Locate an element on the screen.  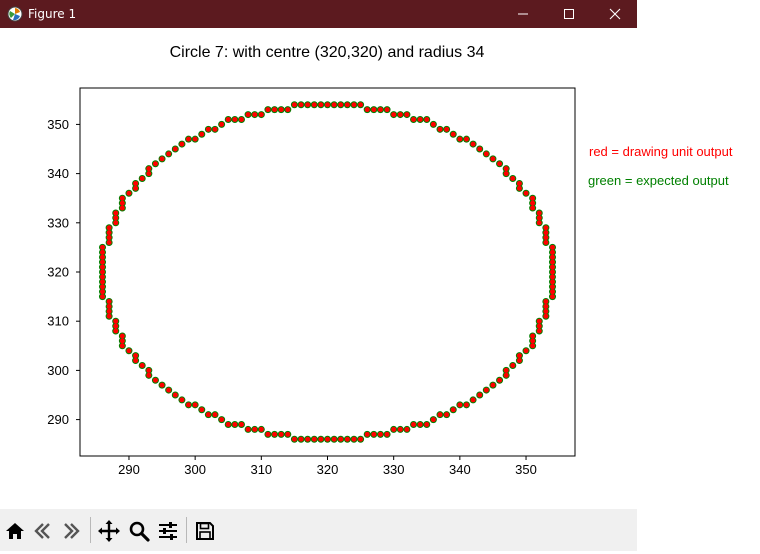
y-tick-label: 340 is located at coordinates (58, 173).